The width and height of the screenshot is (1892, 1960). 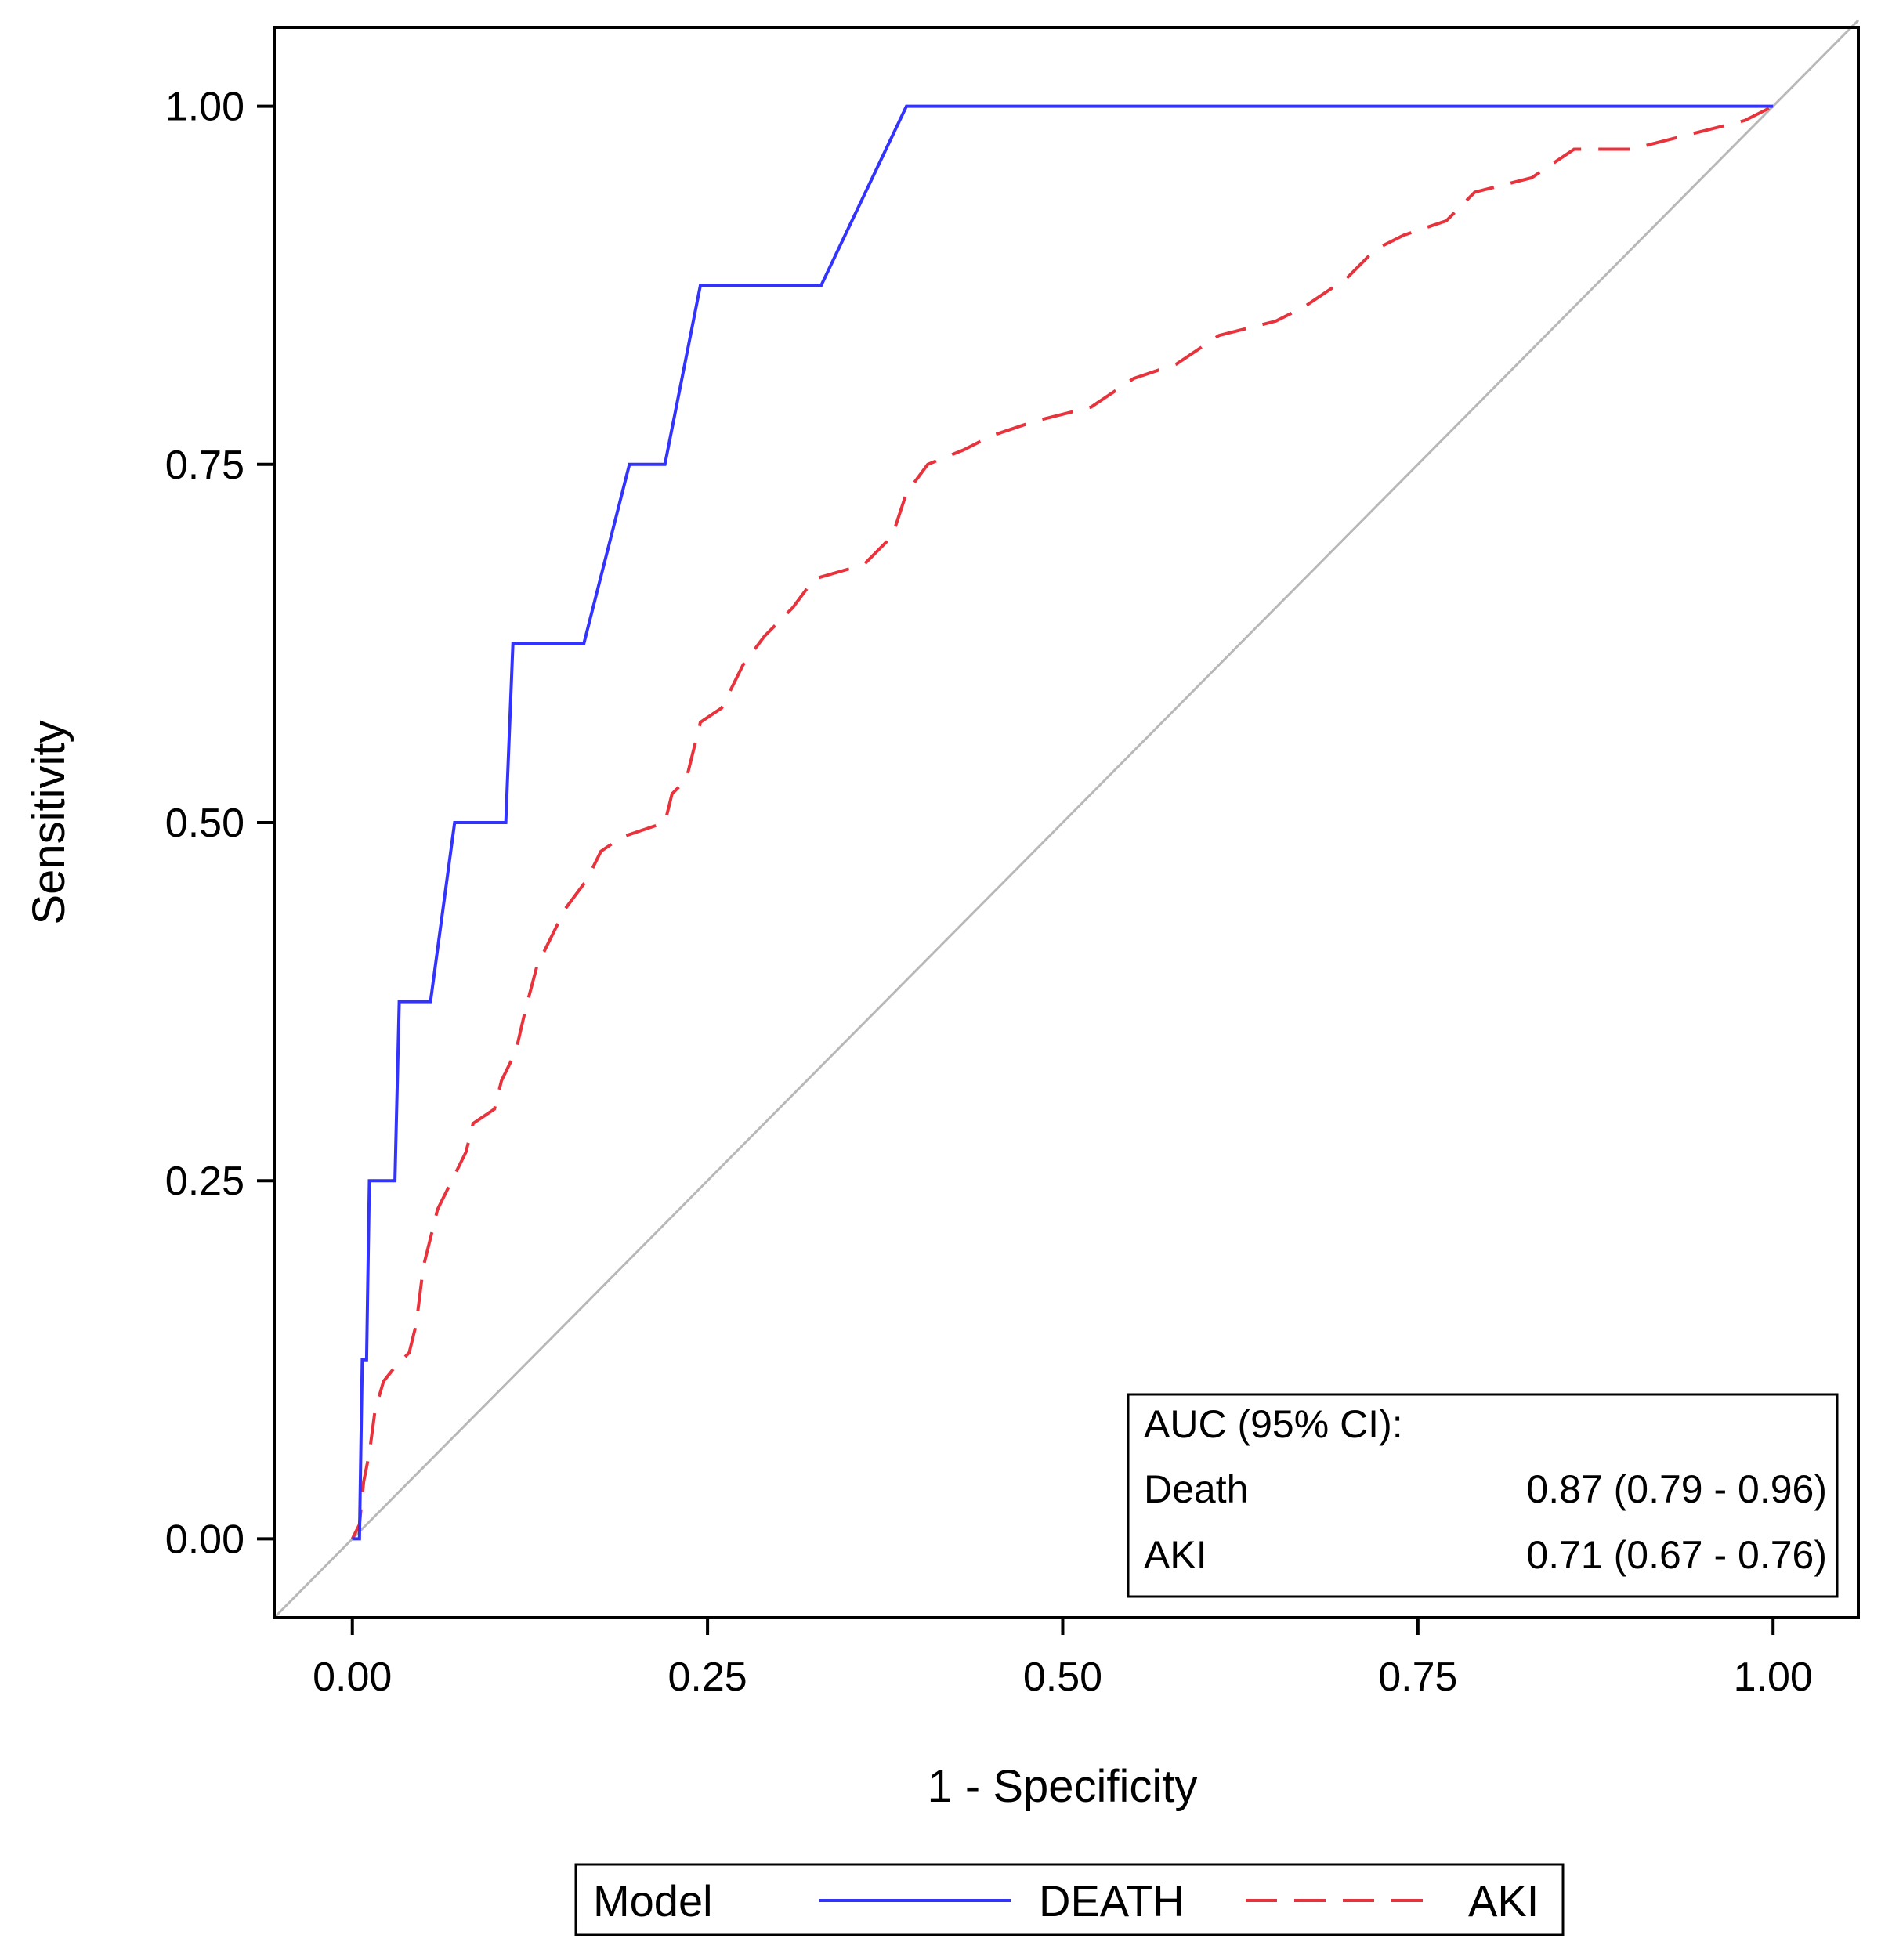 What do you see at coordinates (49, 822) in the screenshot?
I see `y-axis-label: Sensitivity` at bounding box center [49, 822].